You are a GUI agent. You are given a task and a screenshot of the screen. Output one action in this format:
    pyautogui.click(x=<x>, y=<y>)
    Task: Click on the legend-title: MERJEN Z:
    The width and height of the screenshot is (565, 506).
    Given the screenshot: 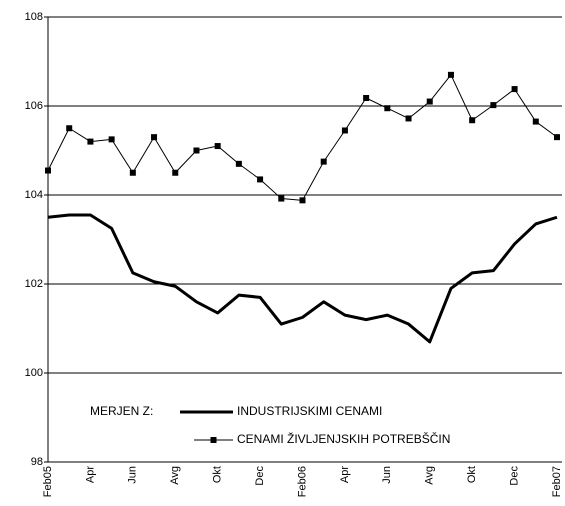 What is the action you would take?
    pyautogui.click(x=121, y=411)
    